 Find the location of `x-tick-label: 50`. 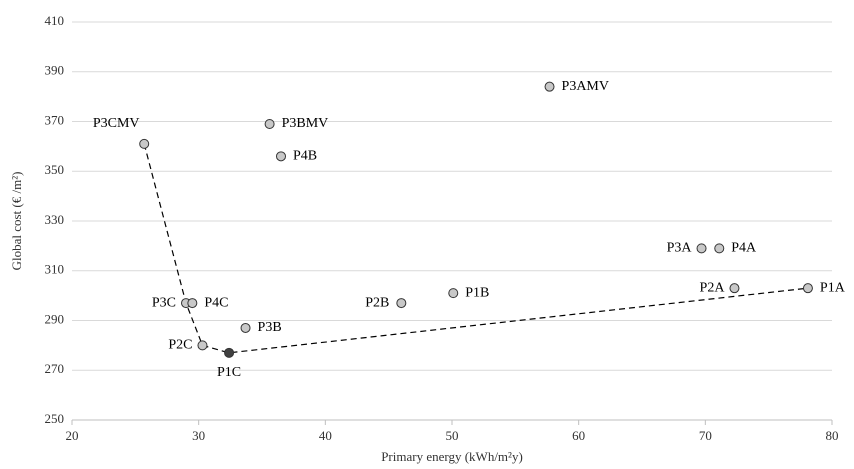

x-tick-label: 50 is located at coordinates (452, 435).